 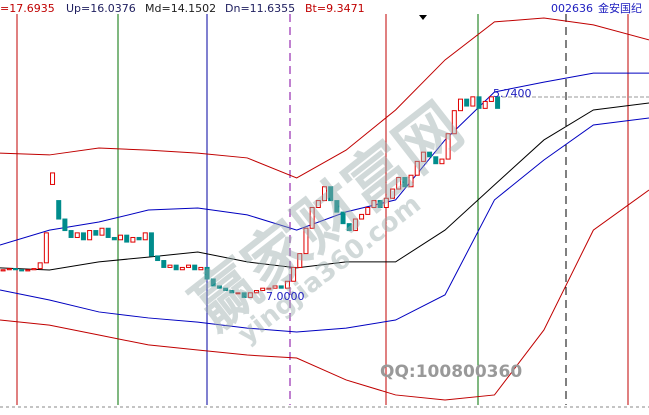 What do you see at coordinates (335, 8) in the screenshot?
I see `header-item: Bt=9.3471` at bounding box center [335, 8].